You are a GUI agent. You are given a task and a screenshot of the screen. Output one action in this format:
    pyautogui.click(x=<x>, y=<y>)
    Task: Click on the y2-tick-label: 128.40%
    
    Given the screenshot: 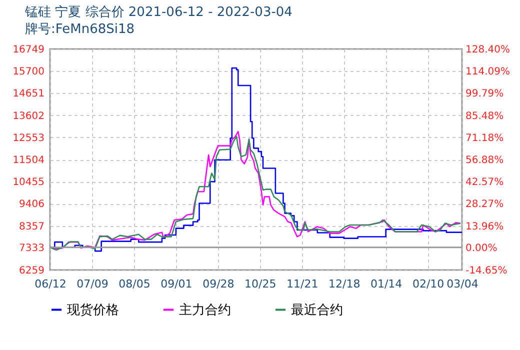 What is the action you would take?
    pyautogui.click(x=488, y=50)
    